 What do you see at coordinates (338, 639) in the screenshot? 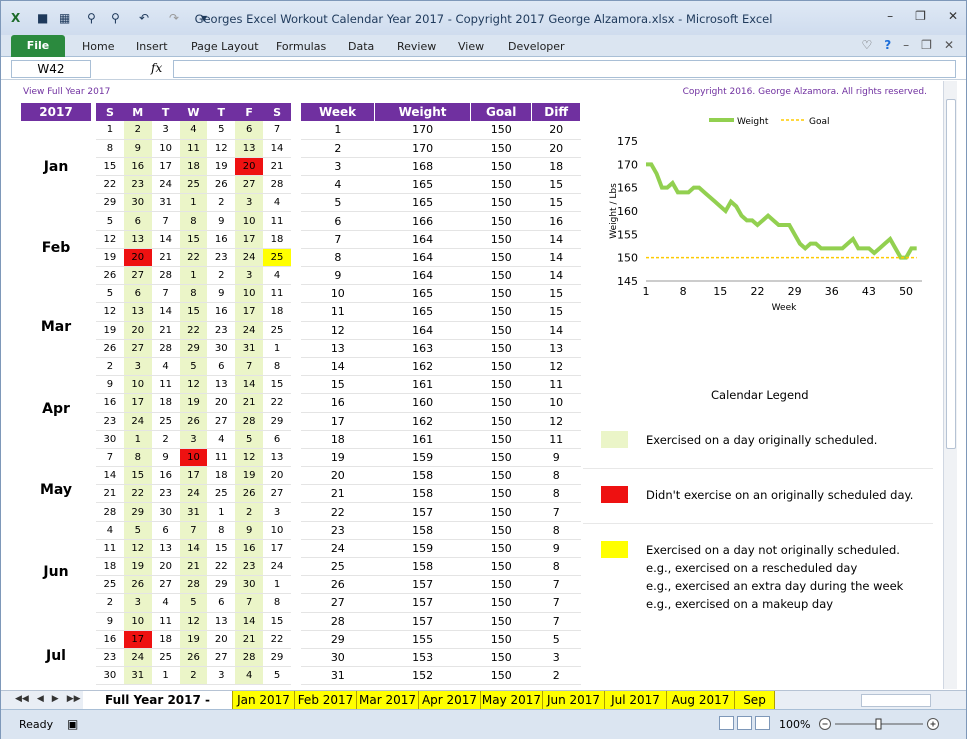
I see `table-cell: 29` at bounding box center [338, 639].